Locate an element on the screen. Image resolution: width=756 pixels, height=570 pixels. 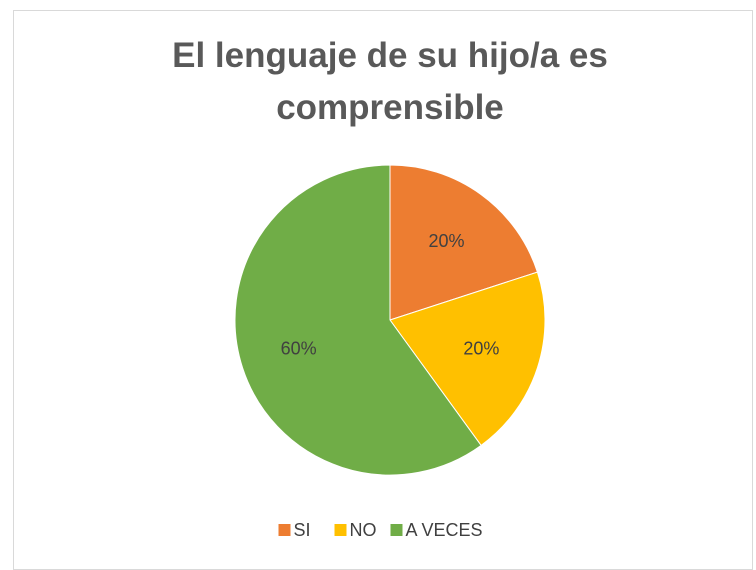
legend-label: A VECES is located at coordinates (444, 530).